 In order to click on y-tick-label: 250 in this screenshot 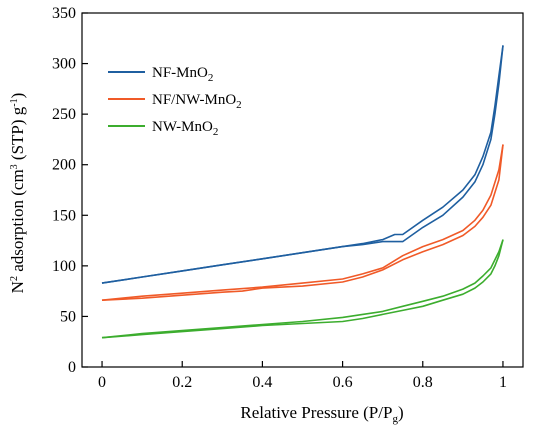, I will do `click(64, 114)`.